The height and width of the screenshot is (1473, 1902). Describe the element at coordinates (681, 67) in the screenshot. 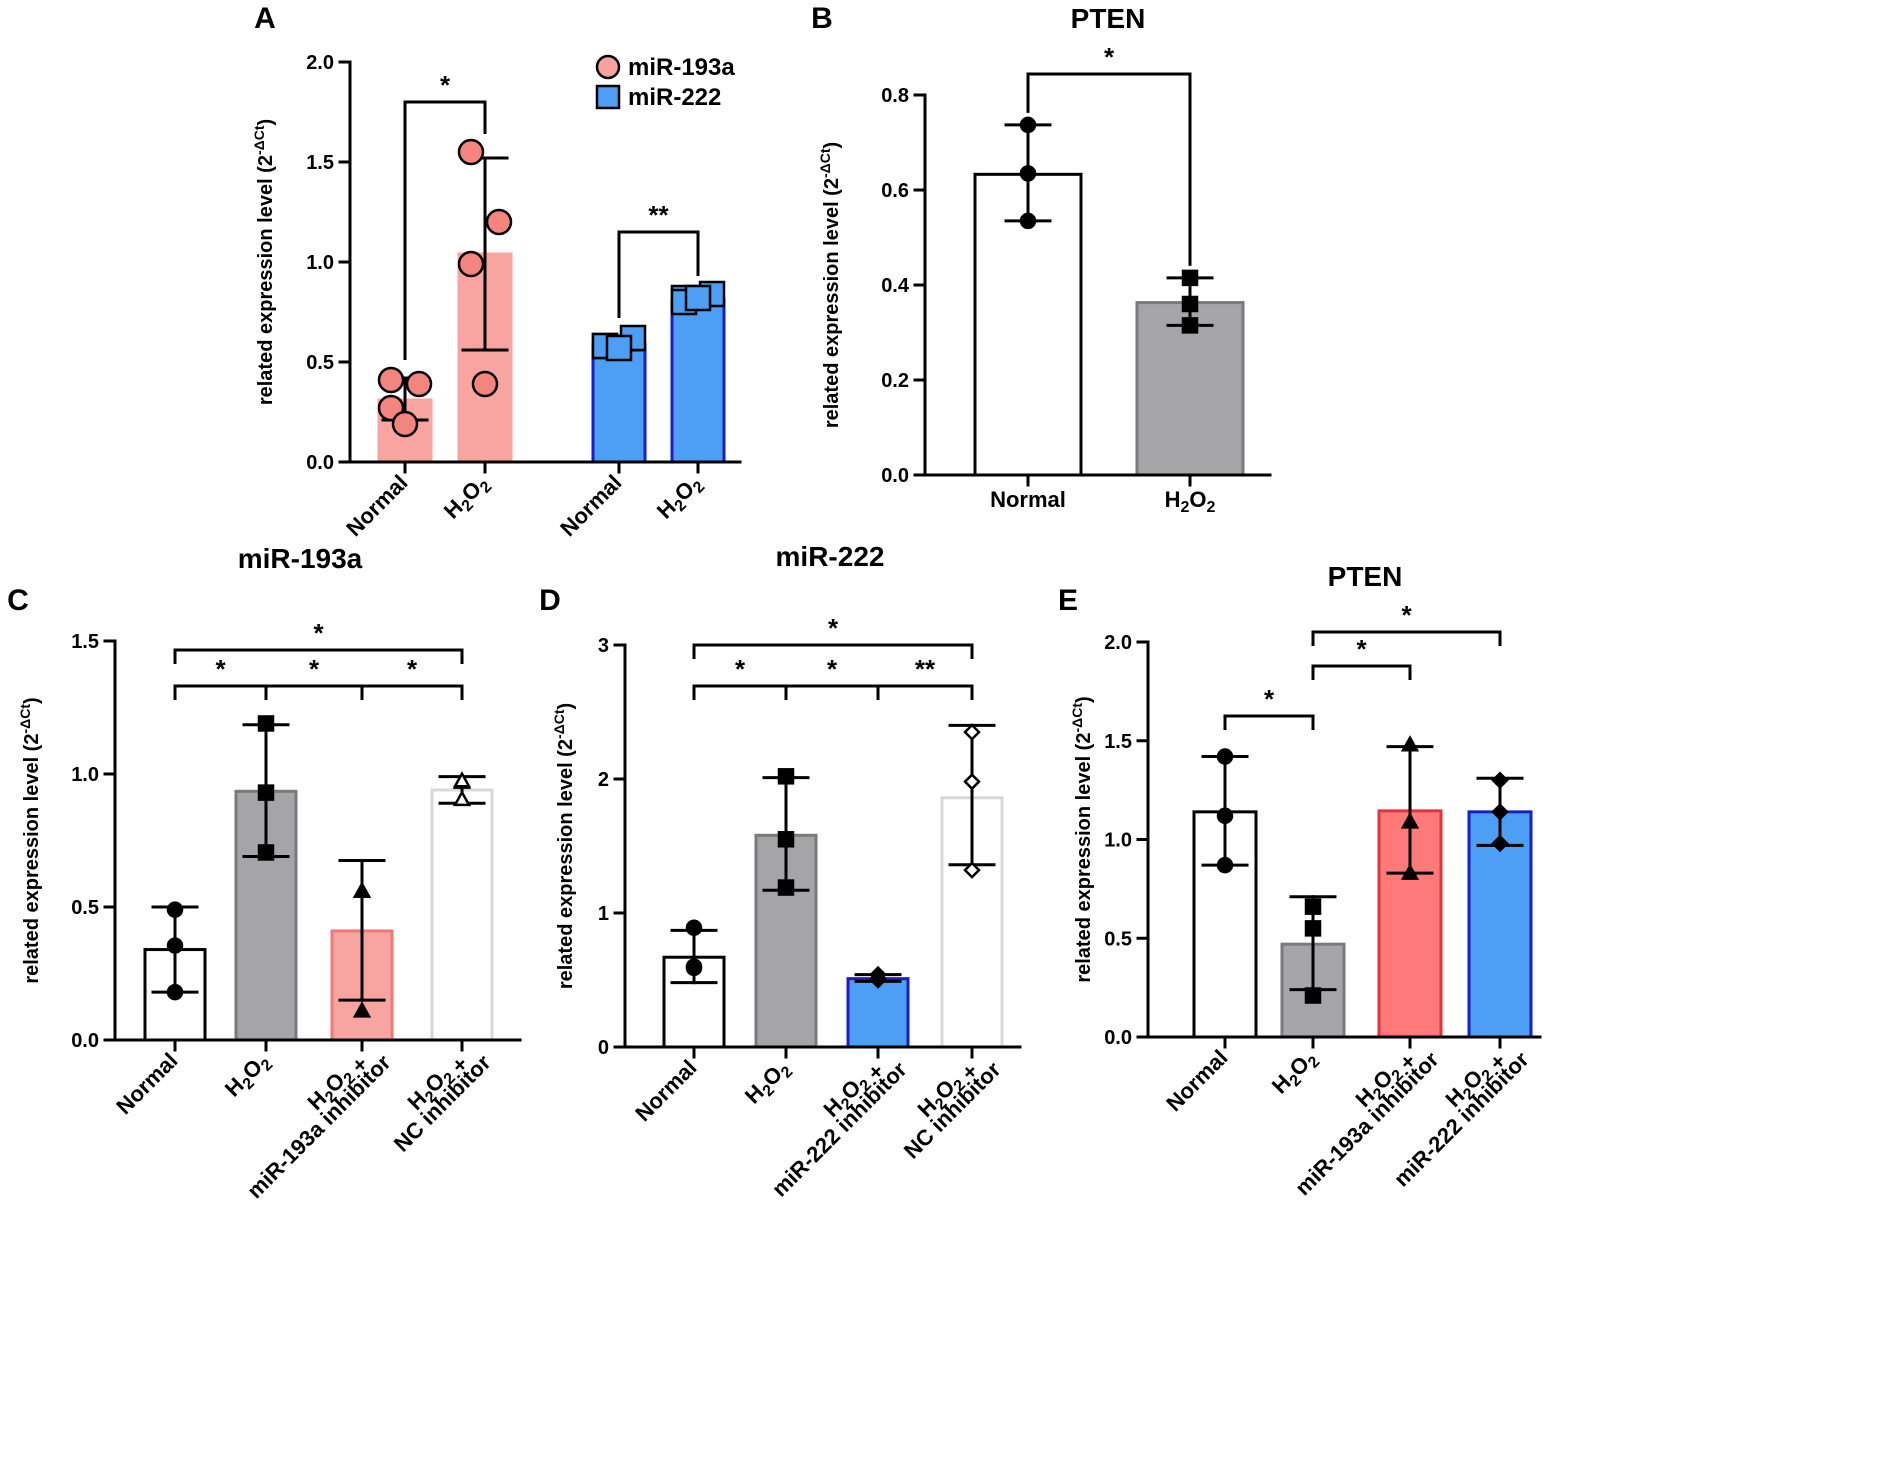

I see `legend-label: miR-193a` at that location.